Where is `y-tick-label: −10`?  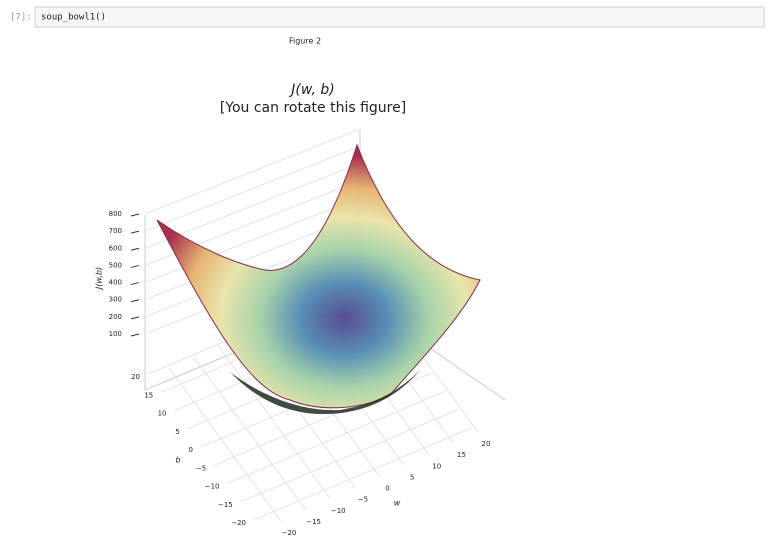 y-tick-label: −10 is located at coordinates (212, 487).